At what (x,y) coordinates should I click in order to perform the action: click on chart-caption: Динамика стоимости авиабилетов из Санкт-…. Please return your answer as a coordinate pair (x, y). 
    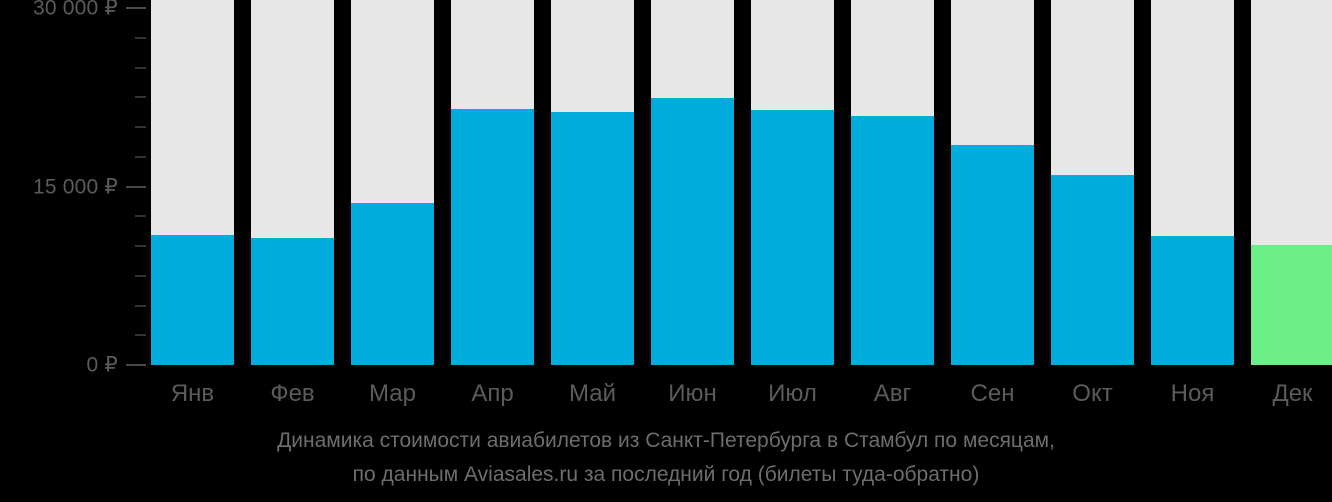
    Looking at the image, I should click on (666, 458).